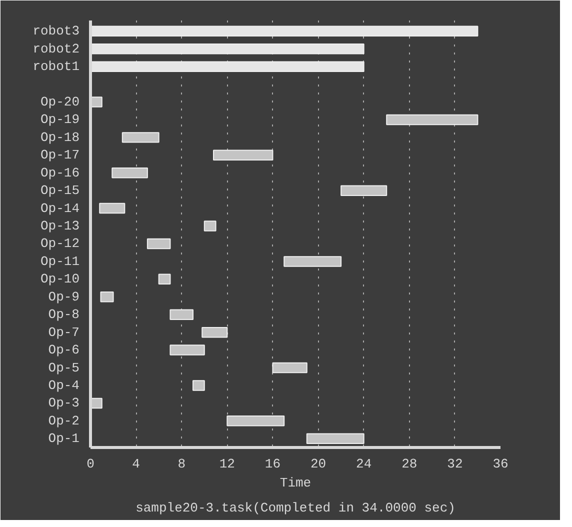 The height and width of the screenshot is (527, 572). I want to click on y-tick-label: Op-2, so click(64, 420).